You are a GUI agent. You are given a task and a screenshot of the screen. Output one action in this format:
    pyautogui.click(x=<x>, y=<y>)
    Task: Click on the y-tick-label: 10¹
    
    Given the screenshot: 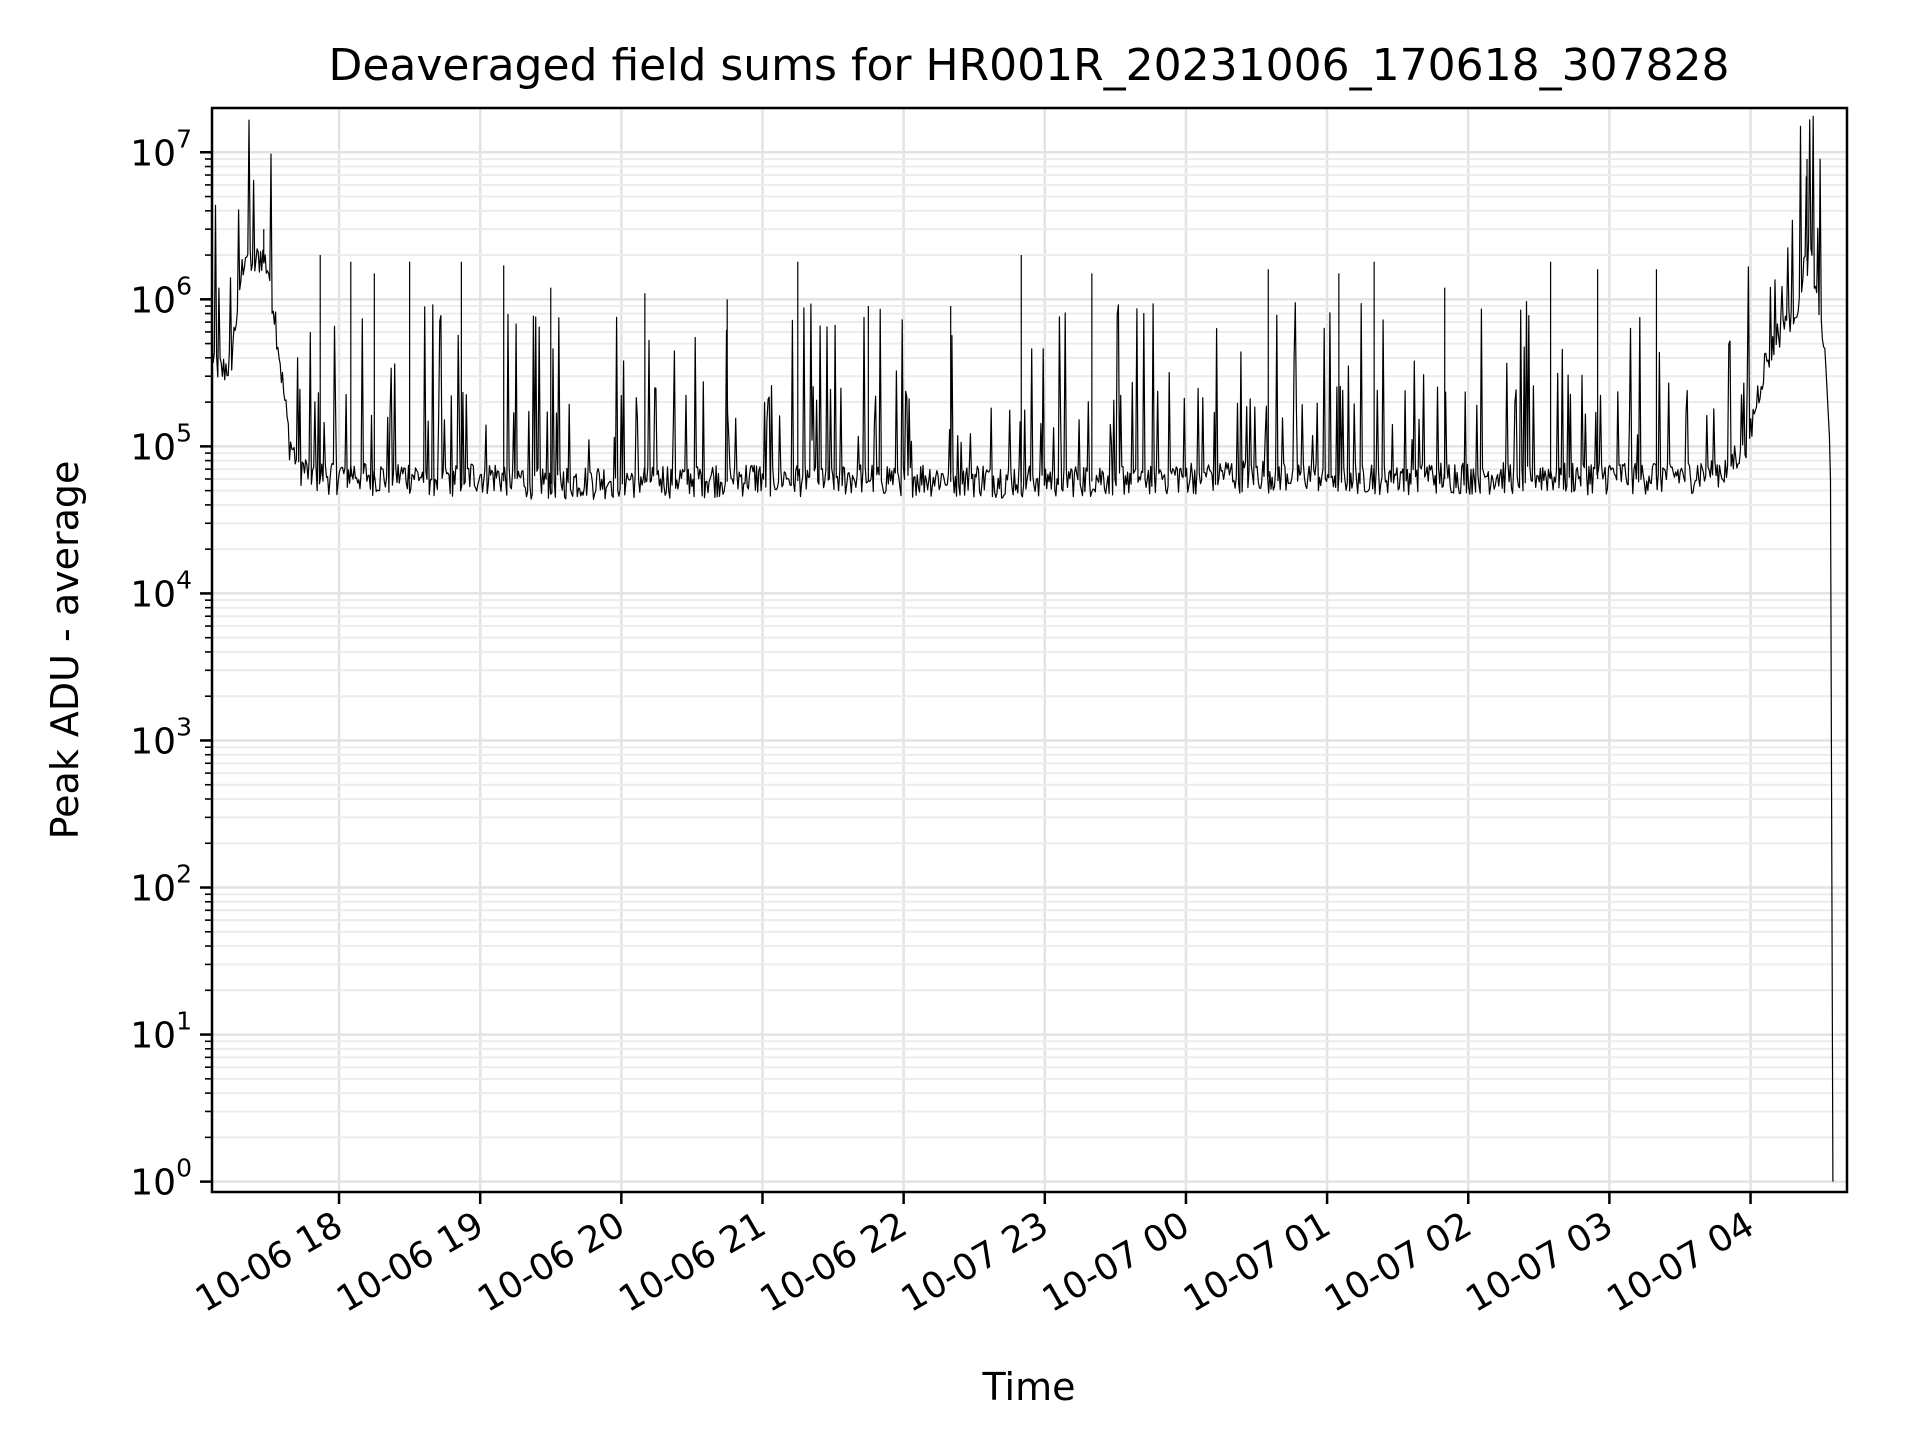 What is the action you would take?
    pyautogui.click(x=161, y=1032)
    